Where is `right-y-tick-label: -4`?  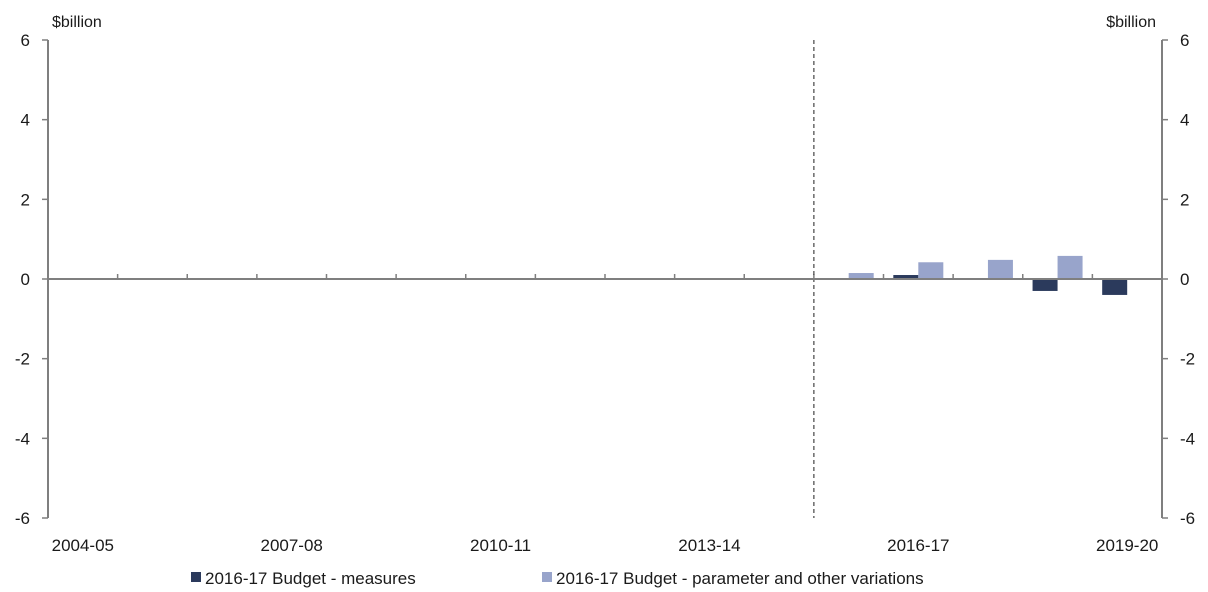
right-y-tick-label: -4 is located at coordinates (1187, 438).